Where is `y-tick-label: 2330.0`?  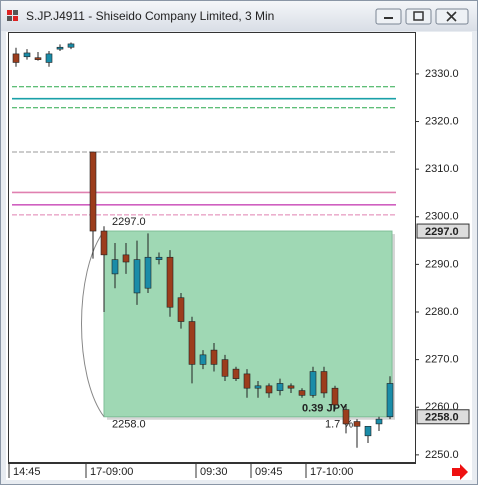 y-tick-label: 2330.0 is located at coordinates (442, 74).